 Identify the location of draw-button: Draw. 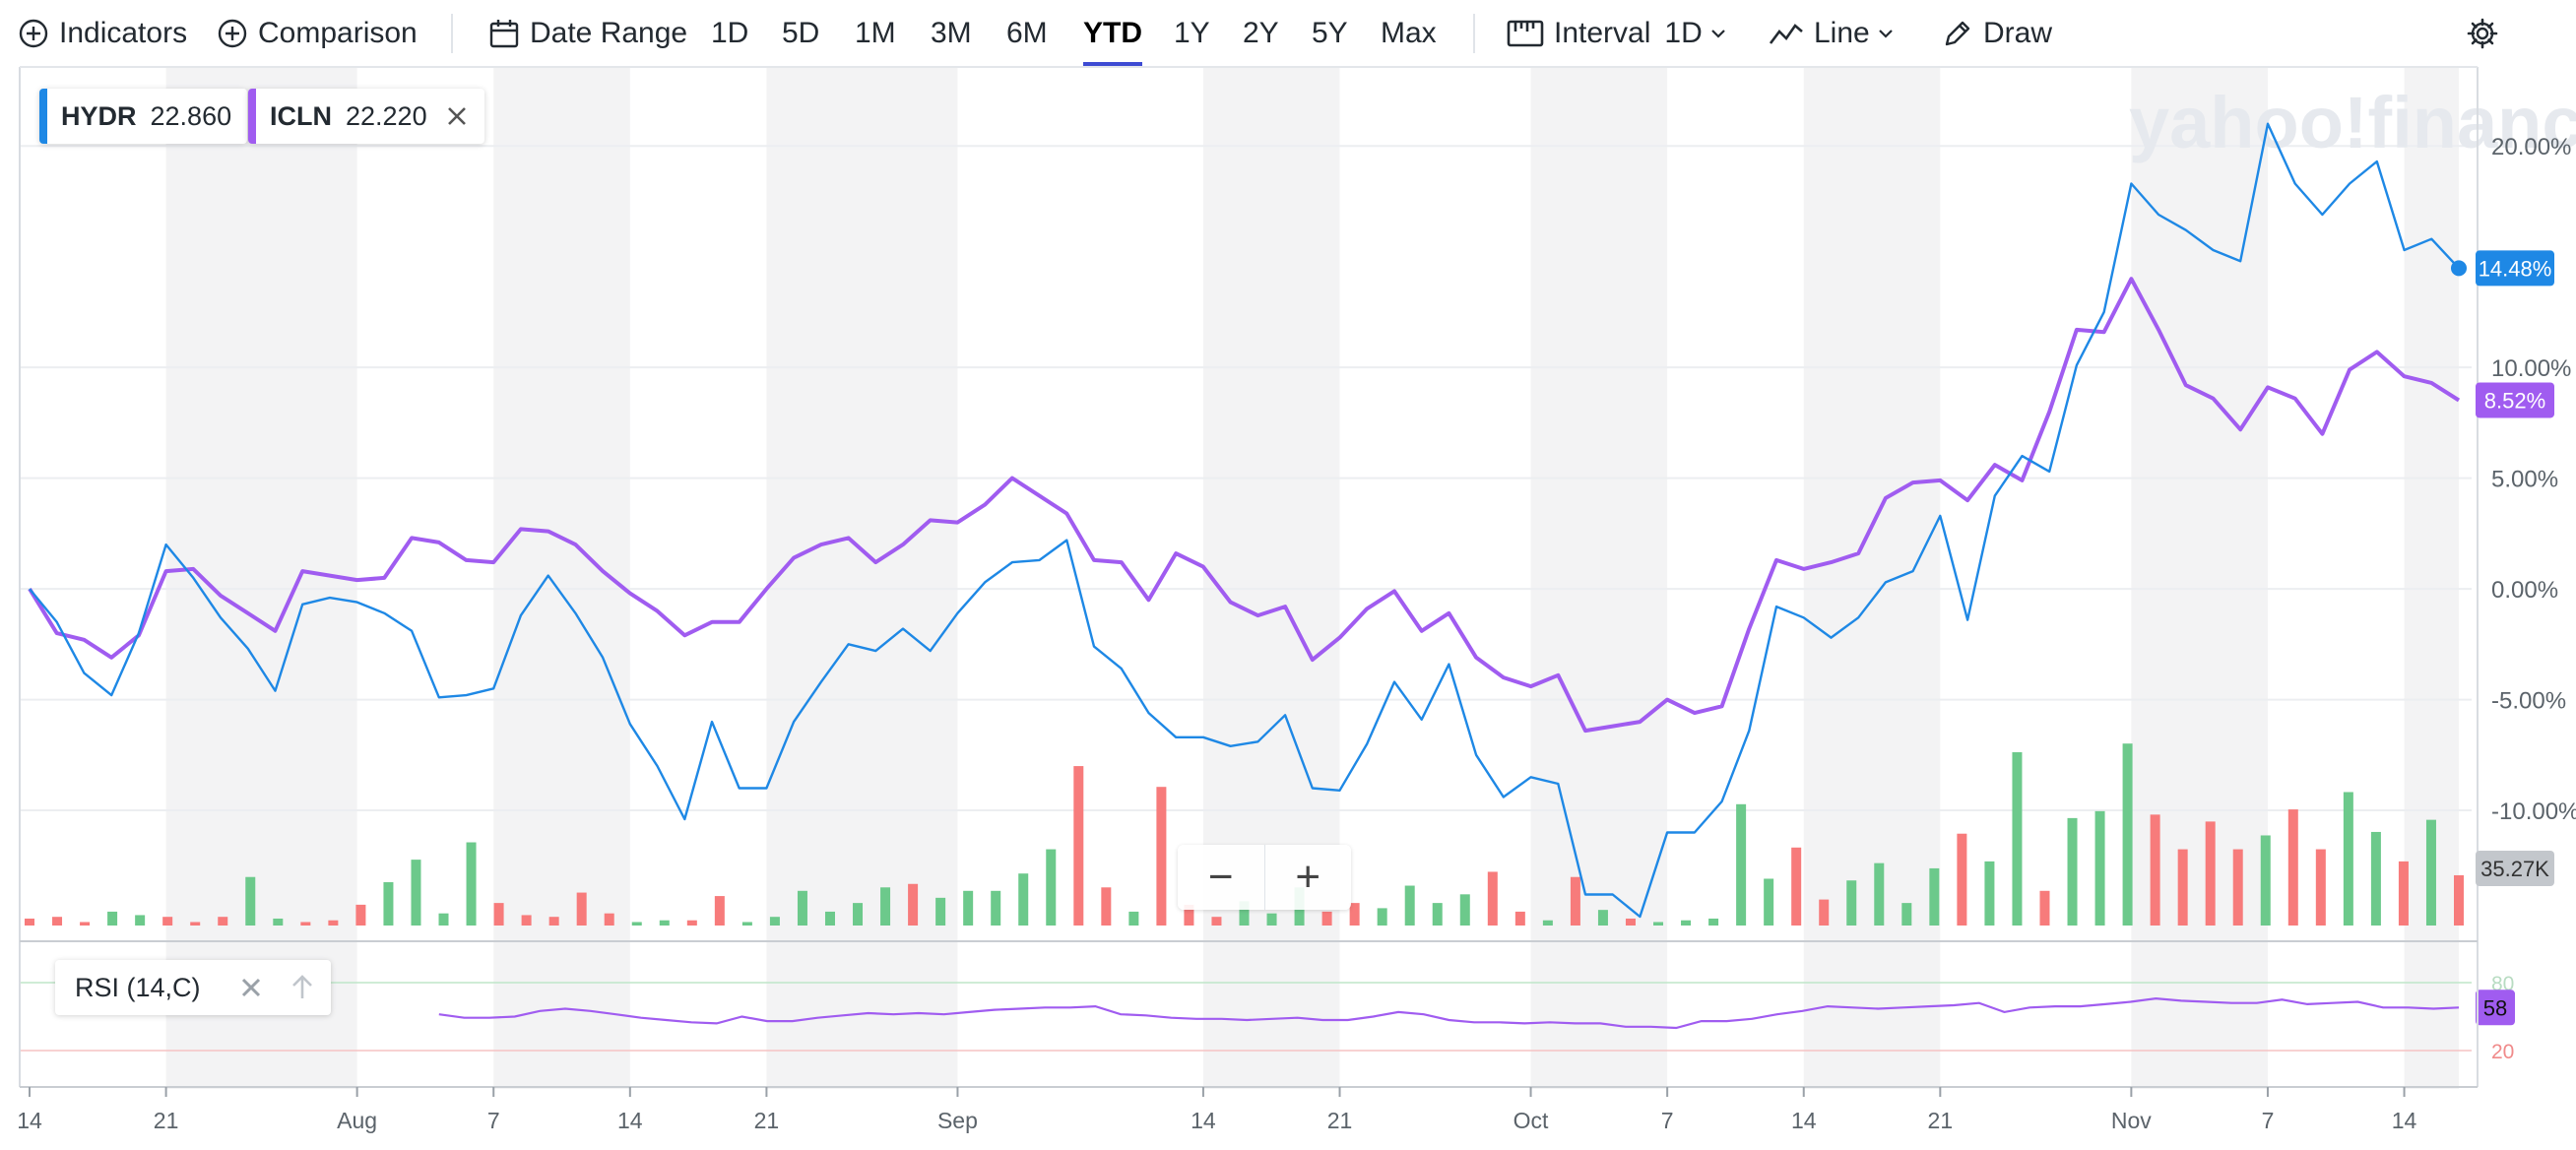
(1997, 33).